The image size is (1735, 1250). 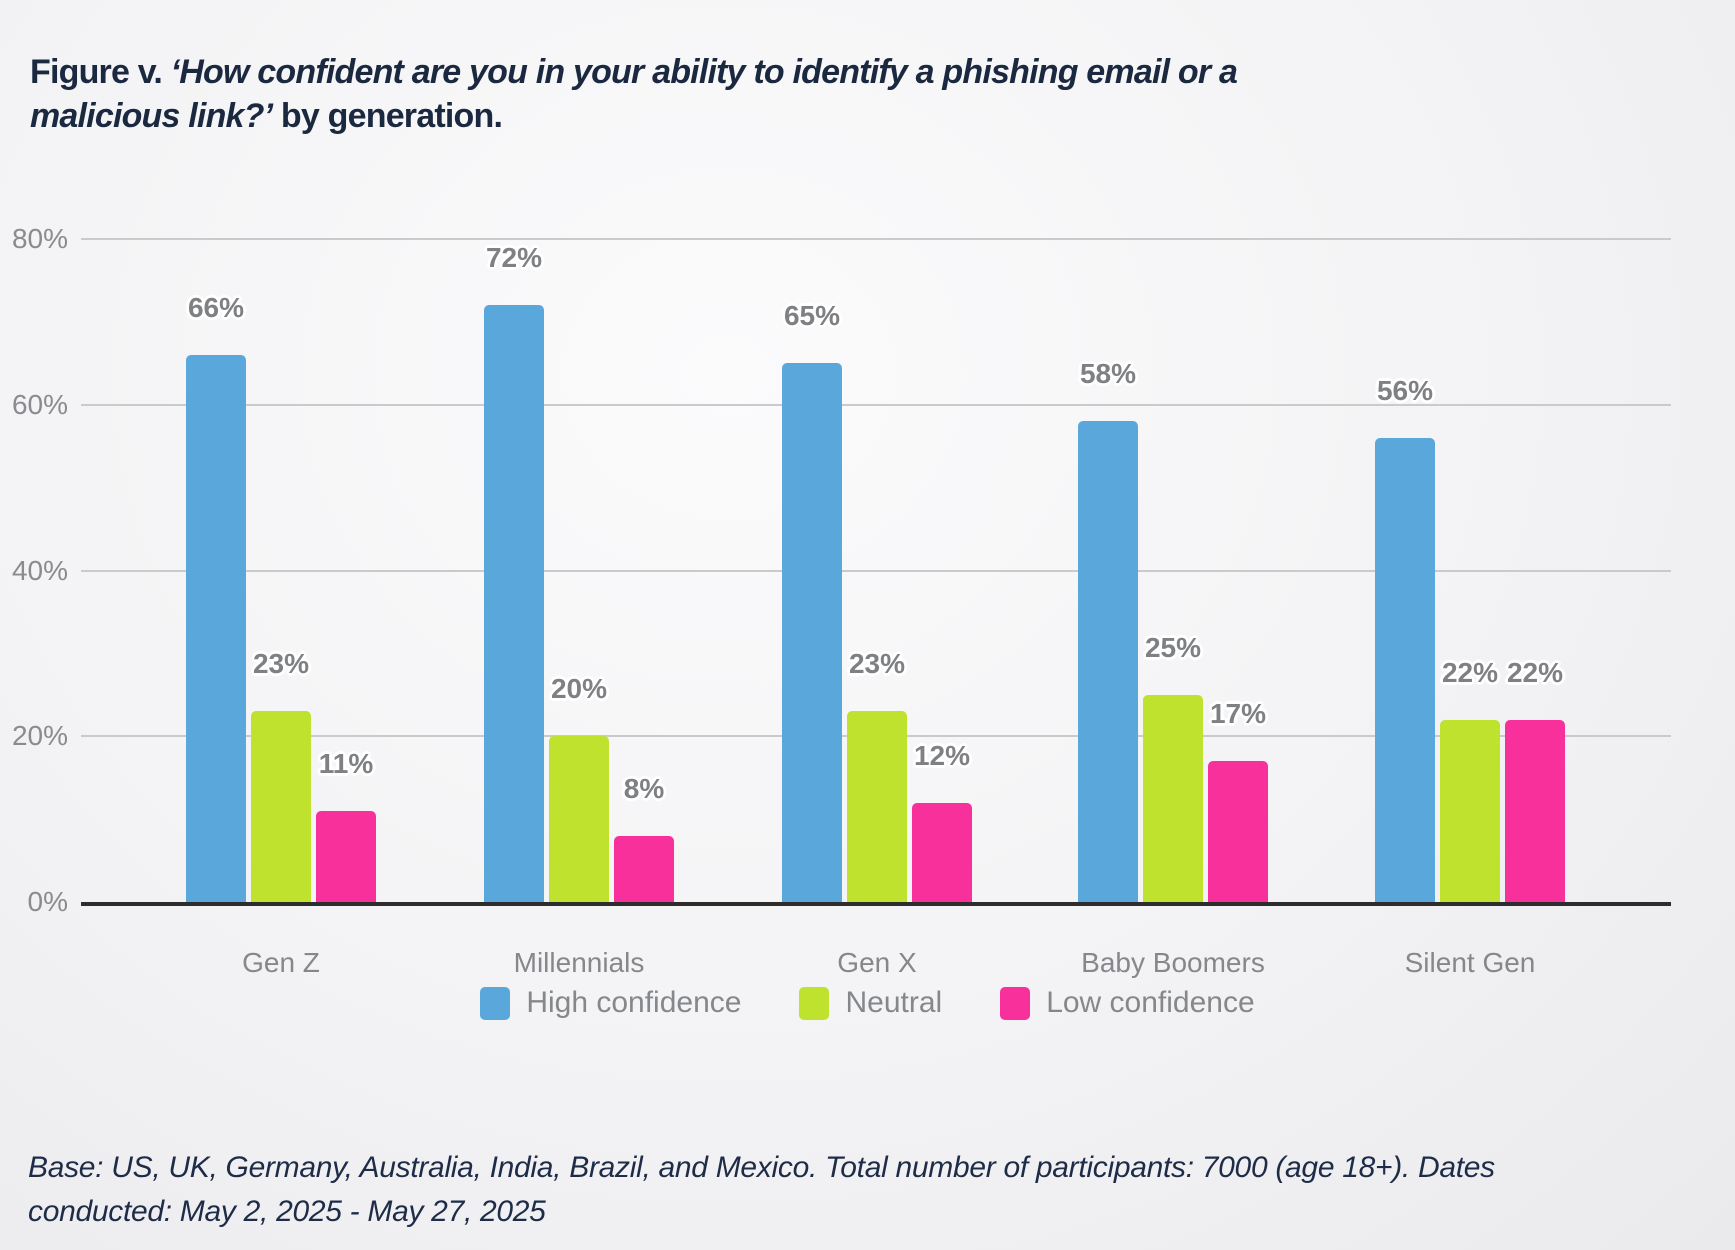 I want to click on bar-gen-z-high-confidence, so click(x=216, y=628).